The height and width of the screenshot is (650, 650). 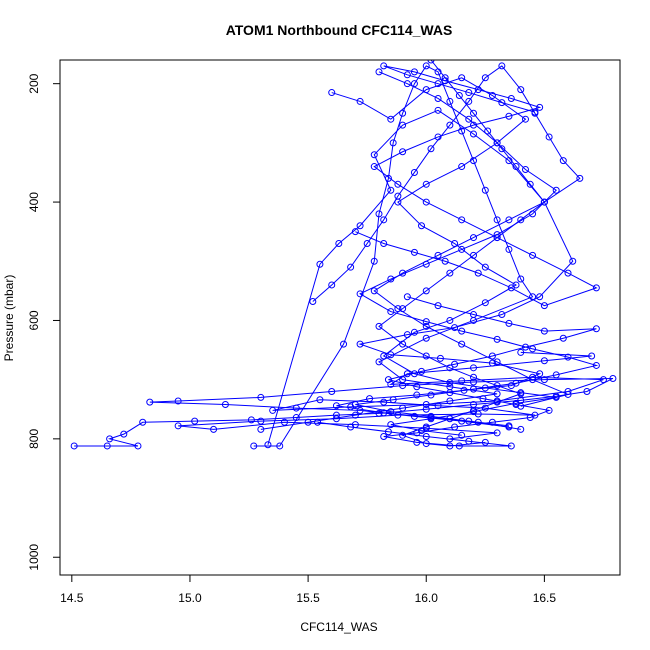 I want to click on y-tick-label: 600, so click(x=34, y=320).